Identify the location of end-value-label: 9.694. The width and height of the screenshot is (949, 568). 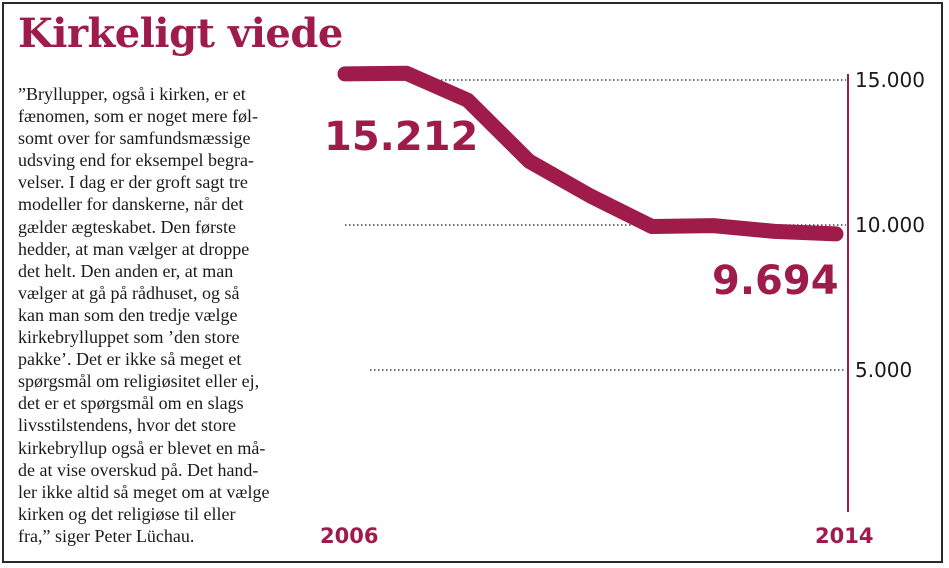
(775, 281).